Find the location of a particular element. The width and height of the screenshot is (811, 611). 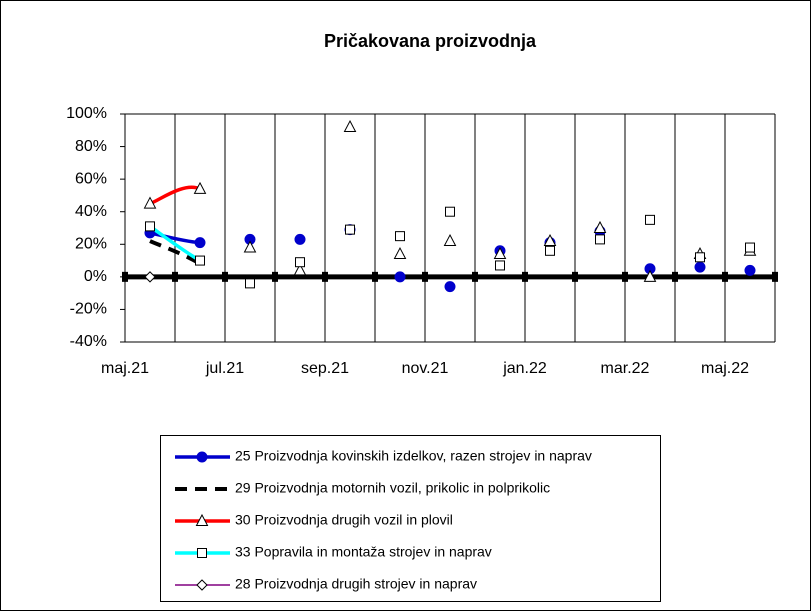

y-tick-label: -40% is located at coordinates (88, 341).